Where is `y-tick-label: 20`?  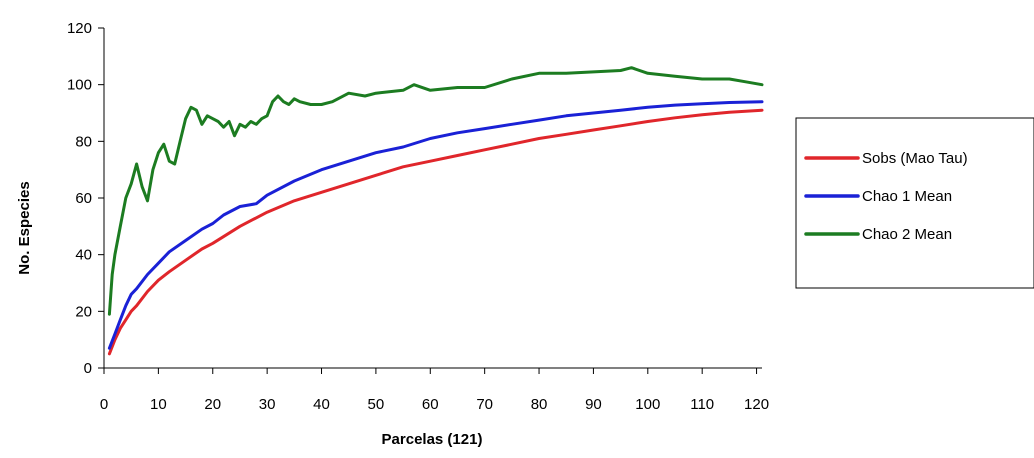 y-tick-label: 20 is located at coordinates (83, 311).